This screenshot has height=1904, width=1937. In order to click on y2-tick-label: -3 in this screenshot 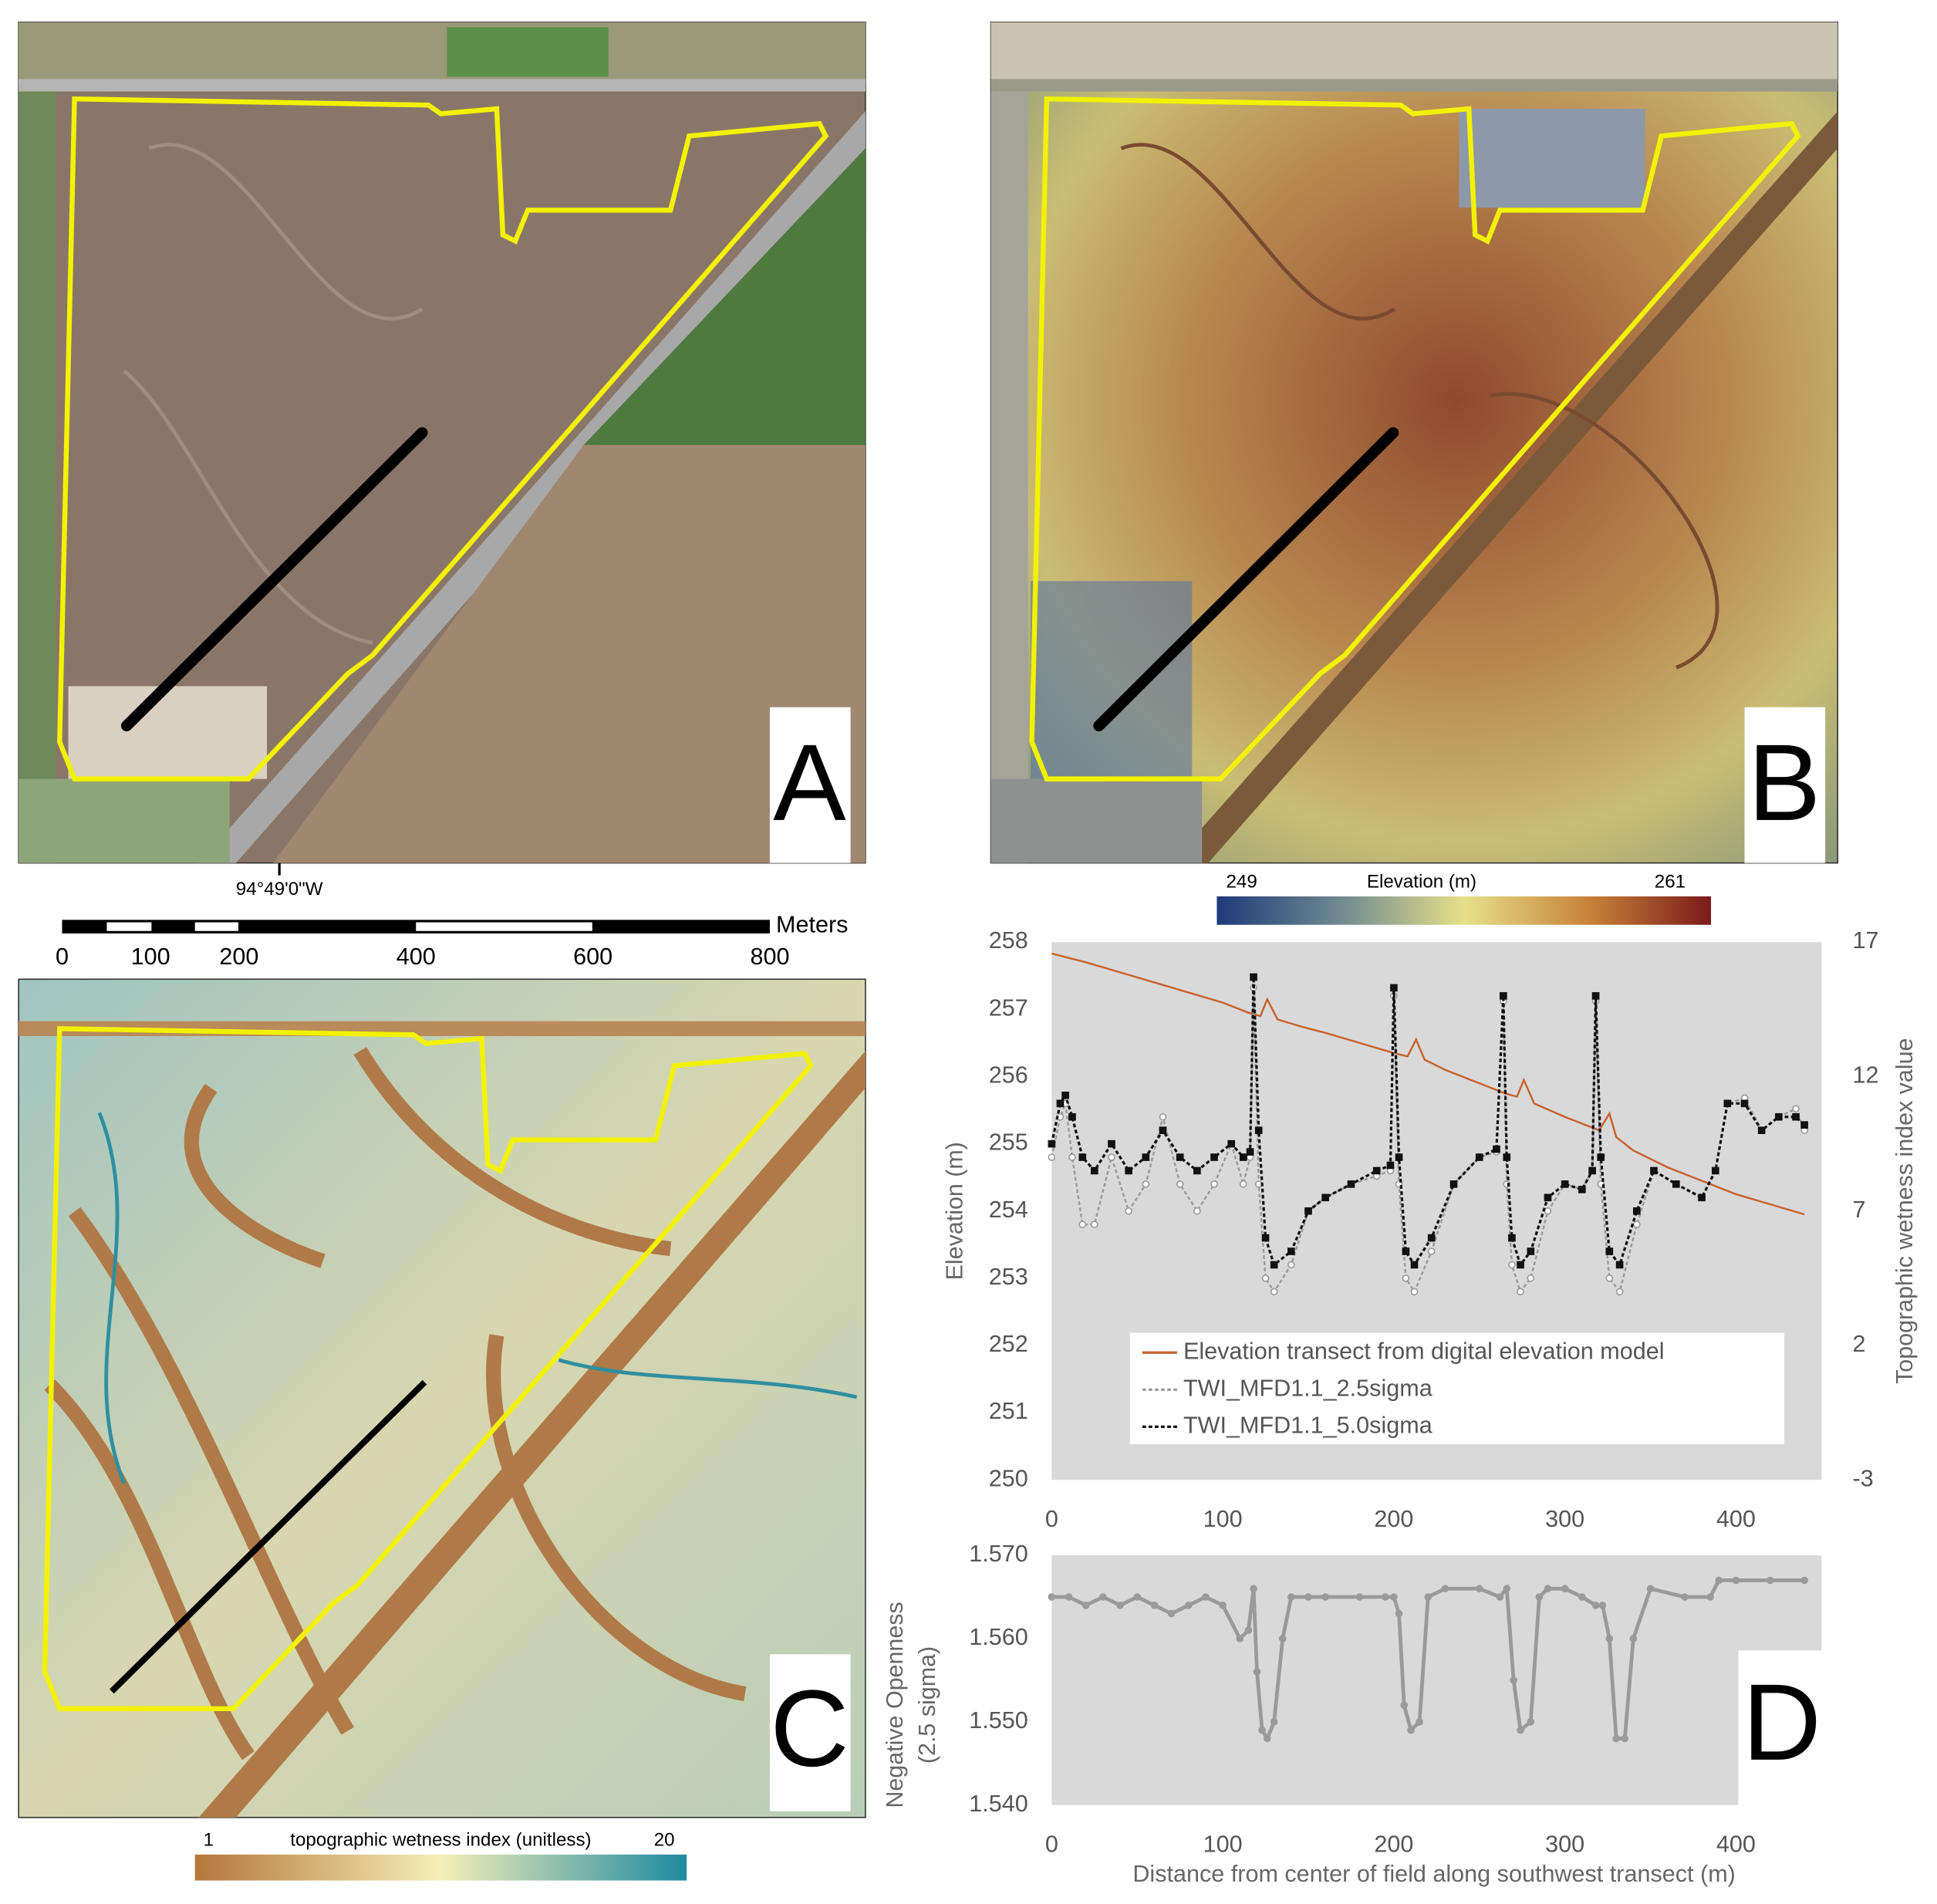, I will do `click(1863, 1478)`.